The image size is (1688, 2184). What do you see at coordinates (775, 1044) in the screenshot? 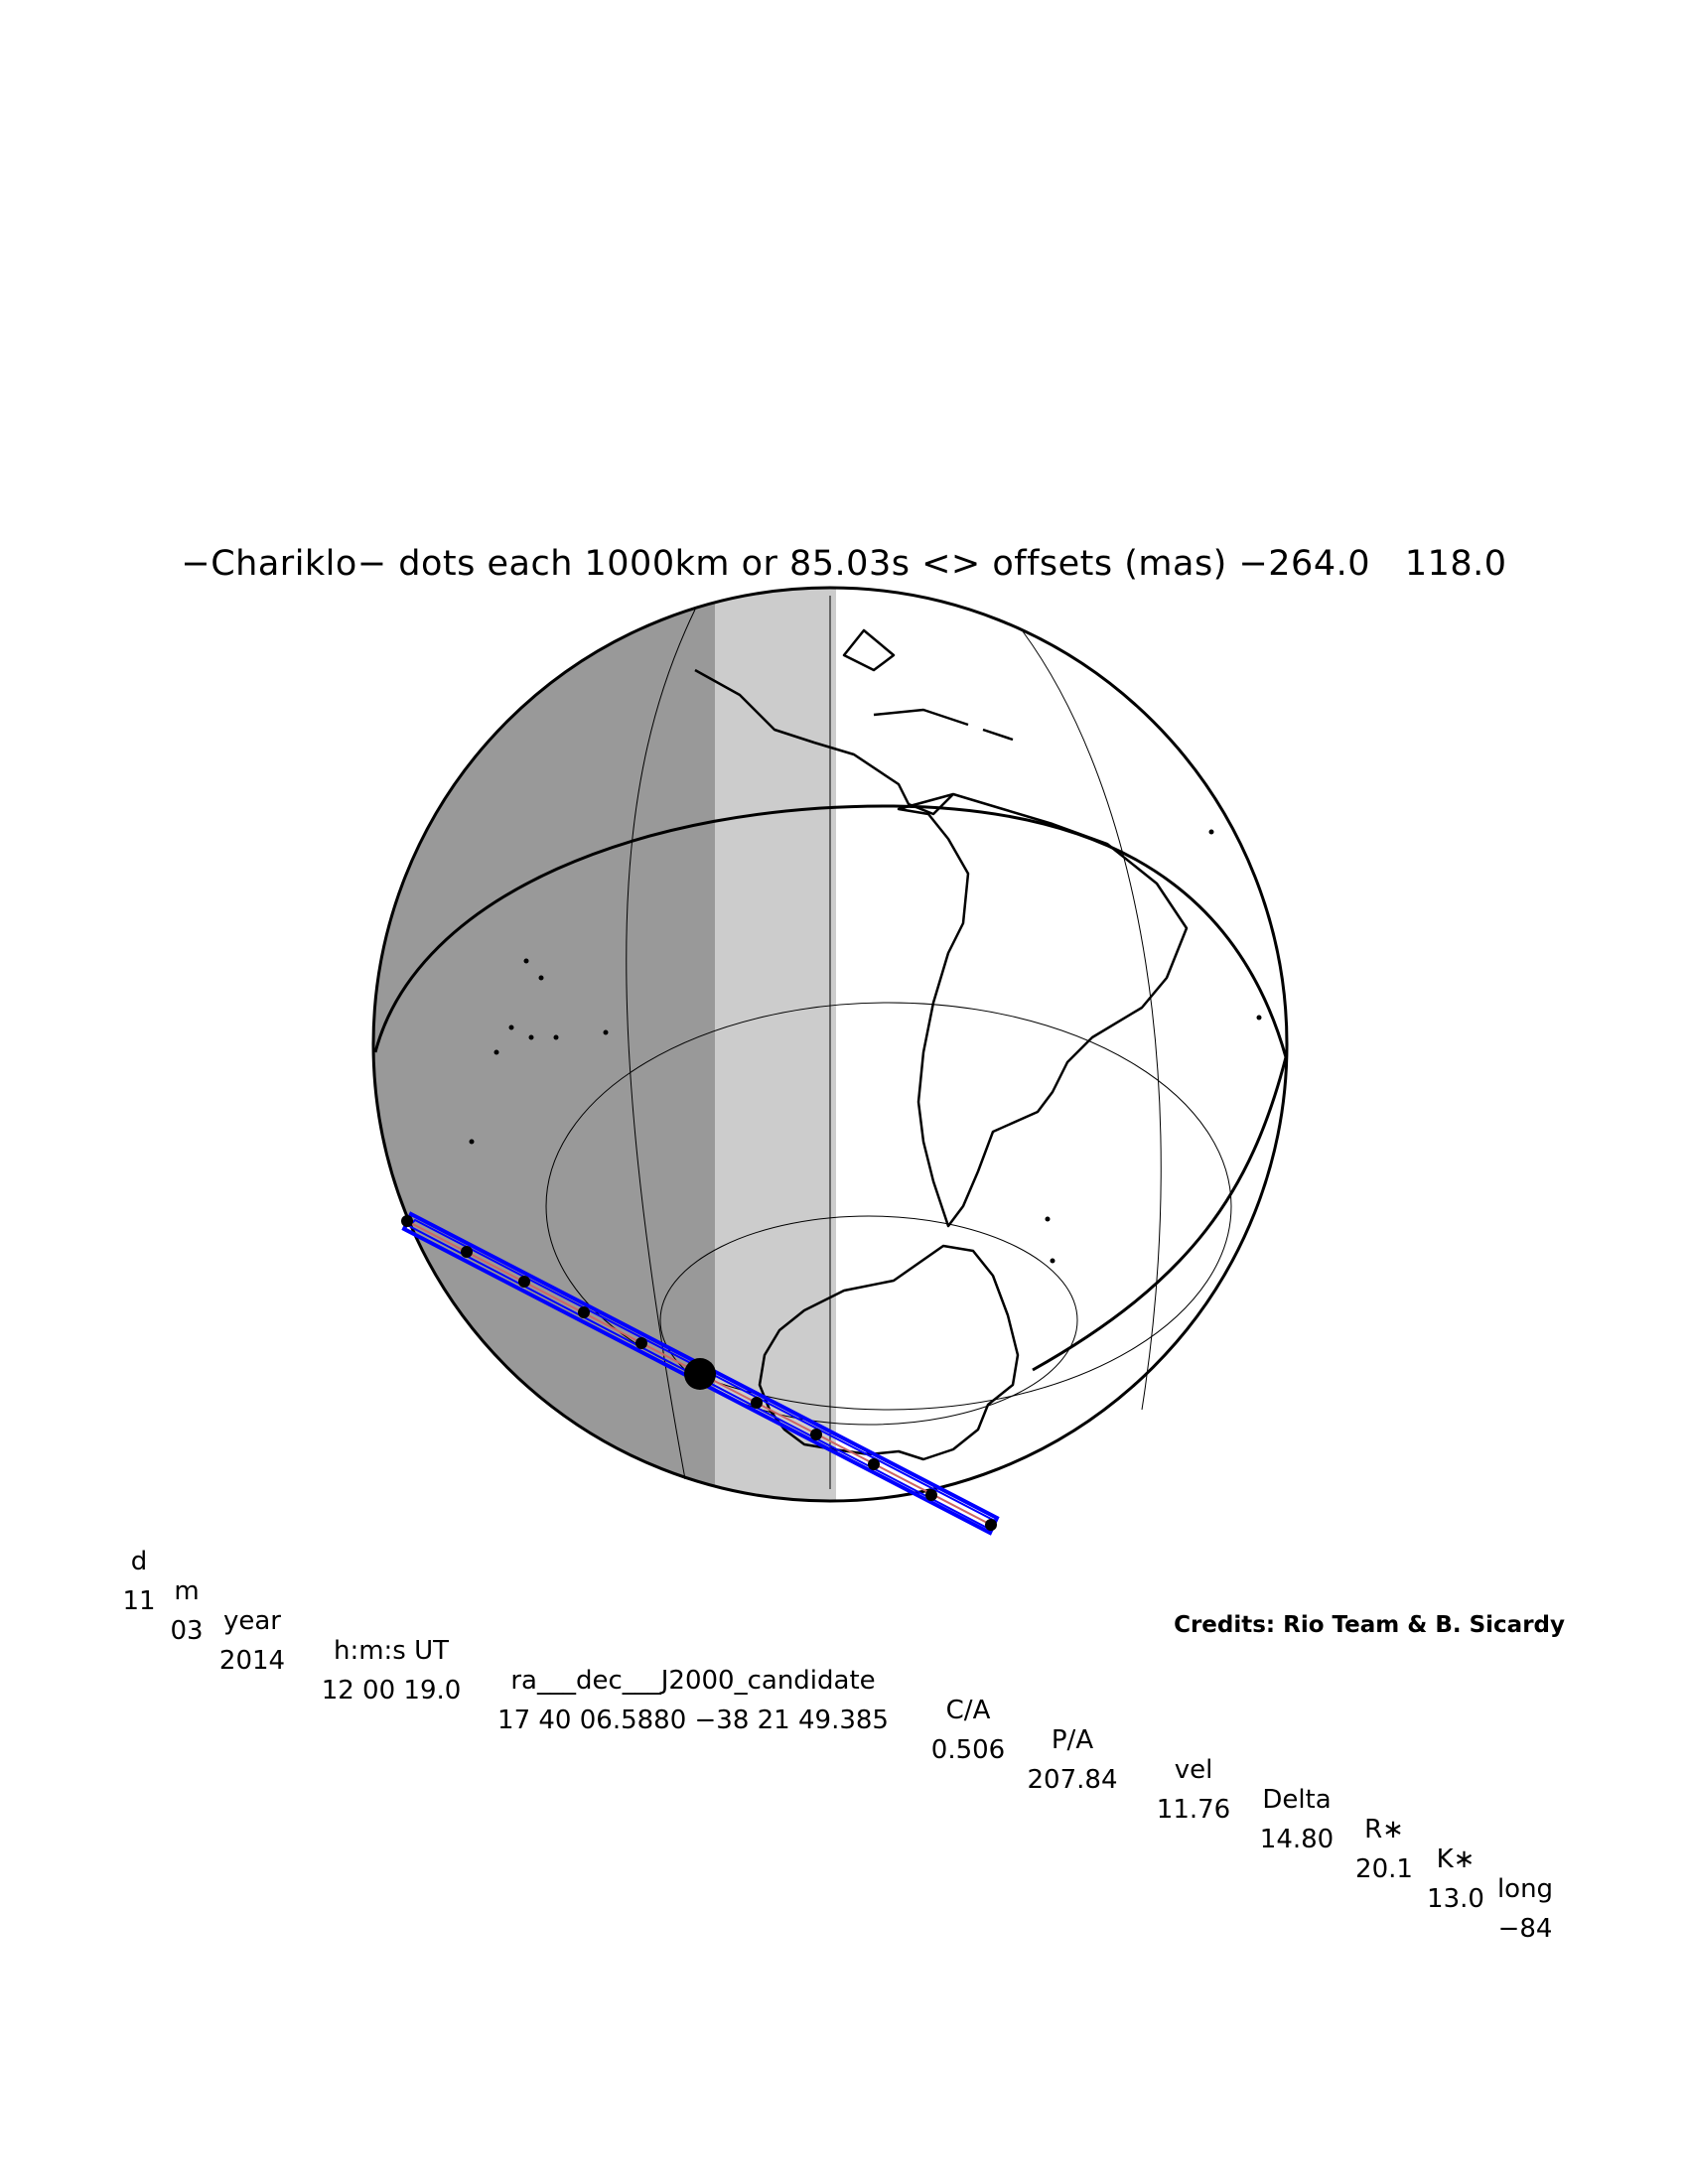
I see `twilight-region` at bounding box center [775, 1044].